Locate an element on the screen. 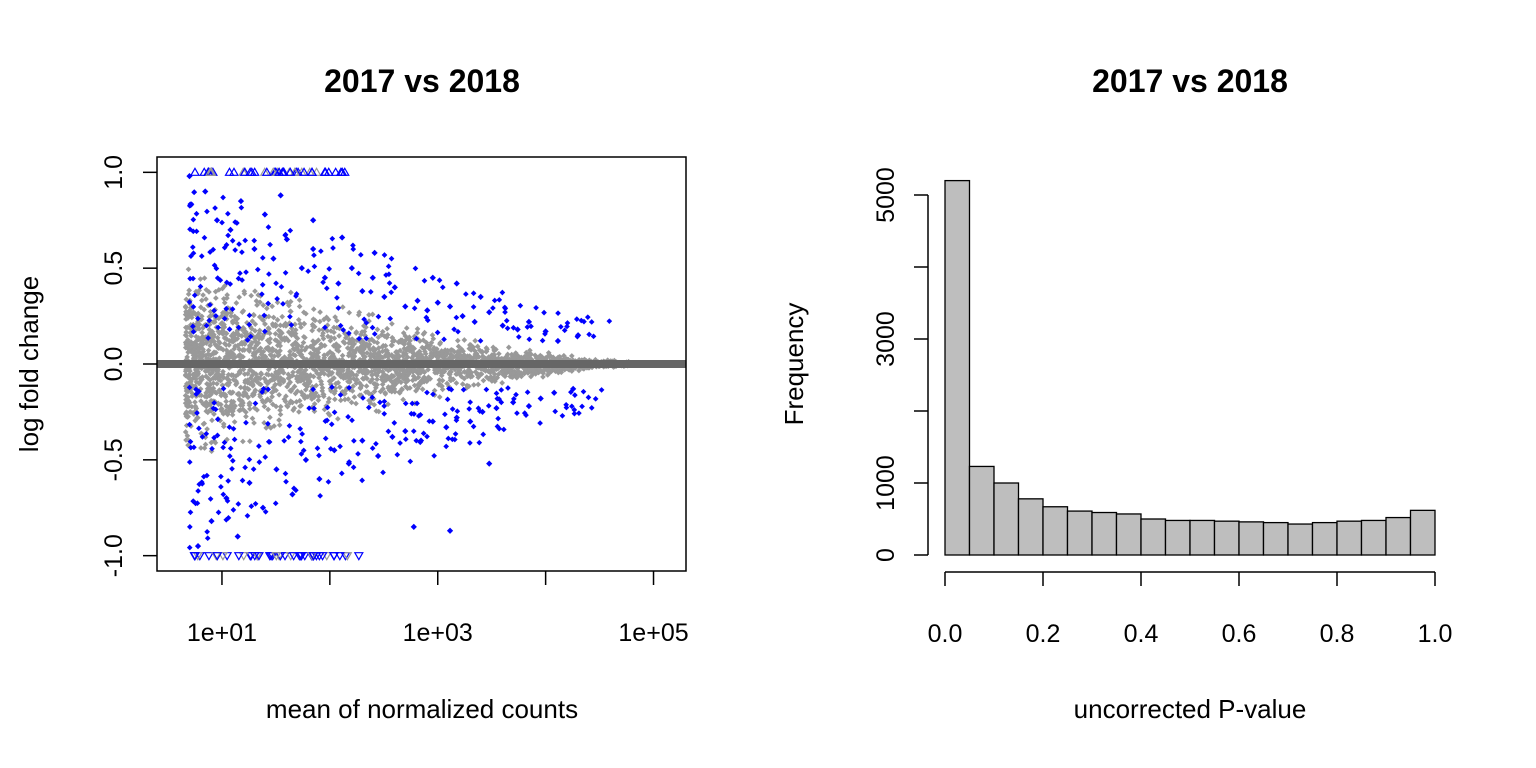  histogram-x-tick-label: 0.6 is located at coordinates (1239, 634).